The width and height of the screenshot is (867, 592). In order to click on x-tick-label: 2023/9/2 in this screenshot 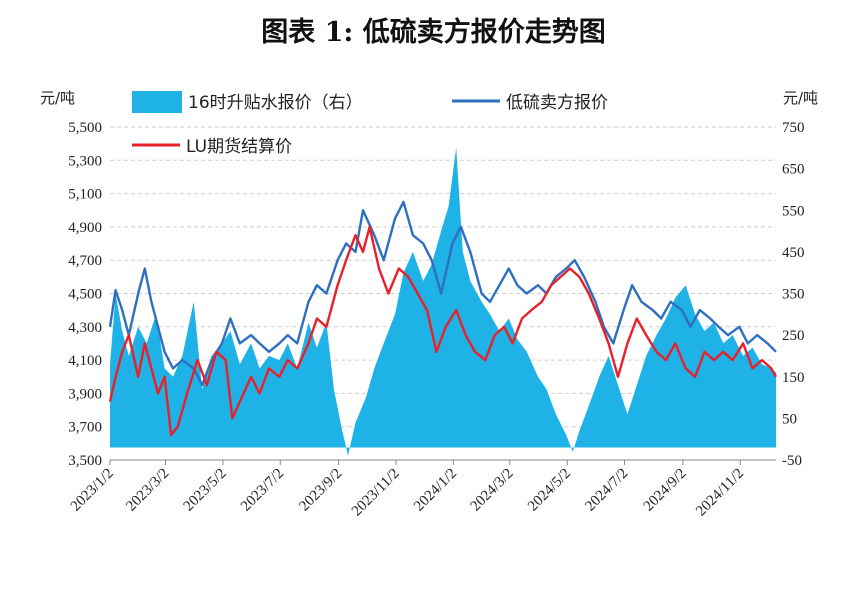, I will do `click(320, 490)`.